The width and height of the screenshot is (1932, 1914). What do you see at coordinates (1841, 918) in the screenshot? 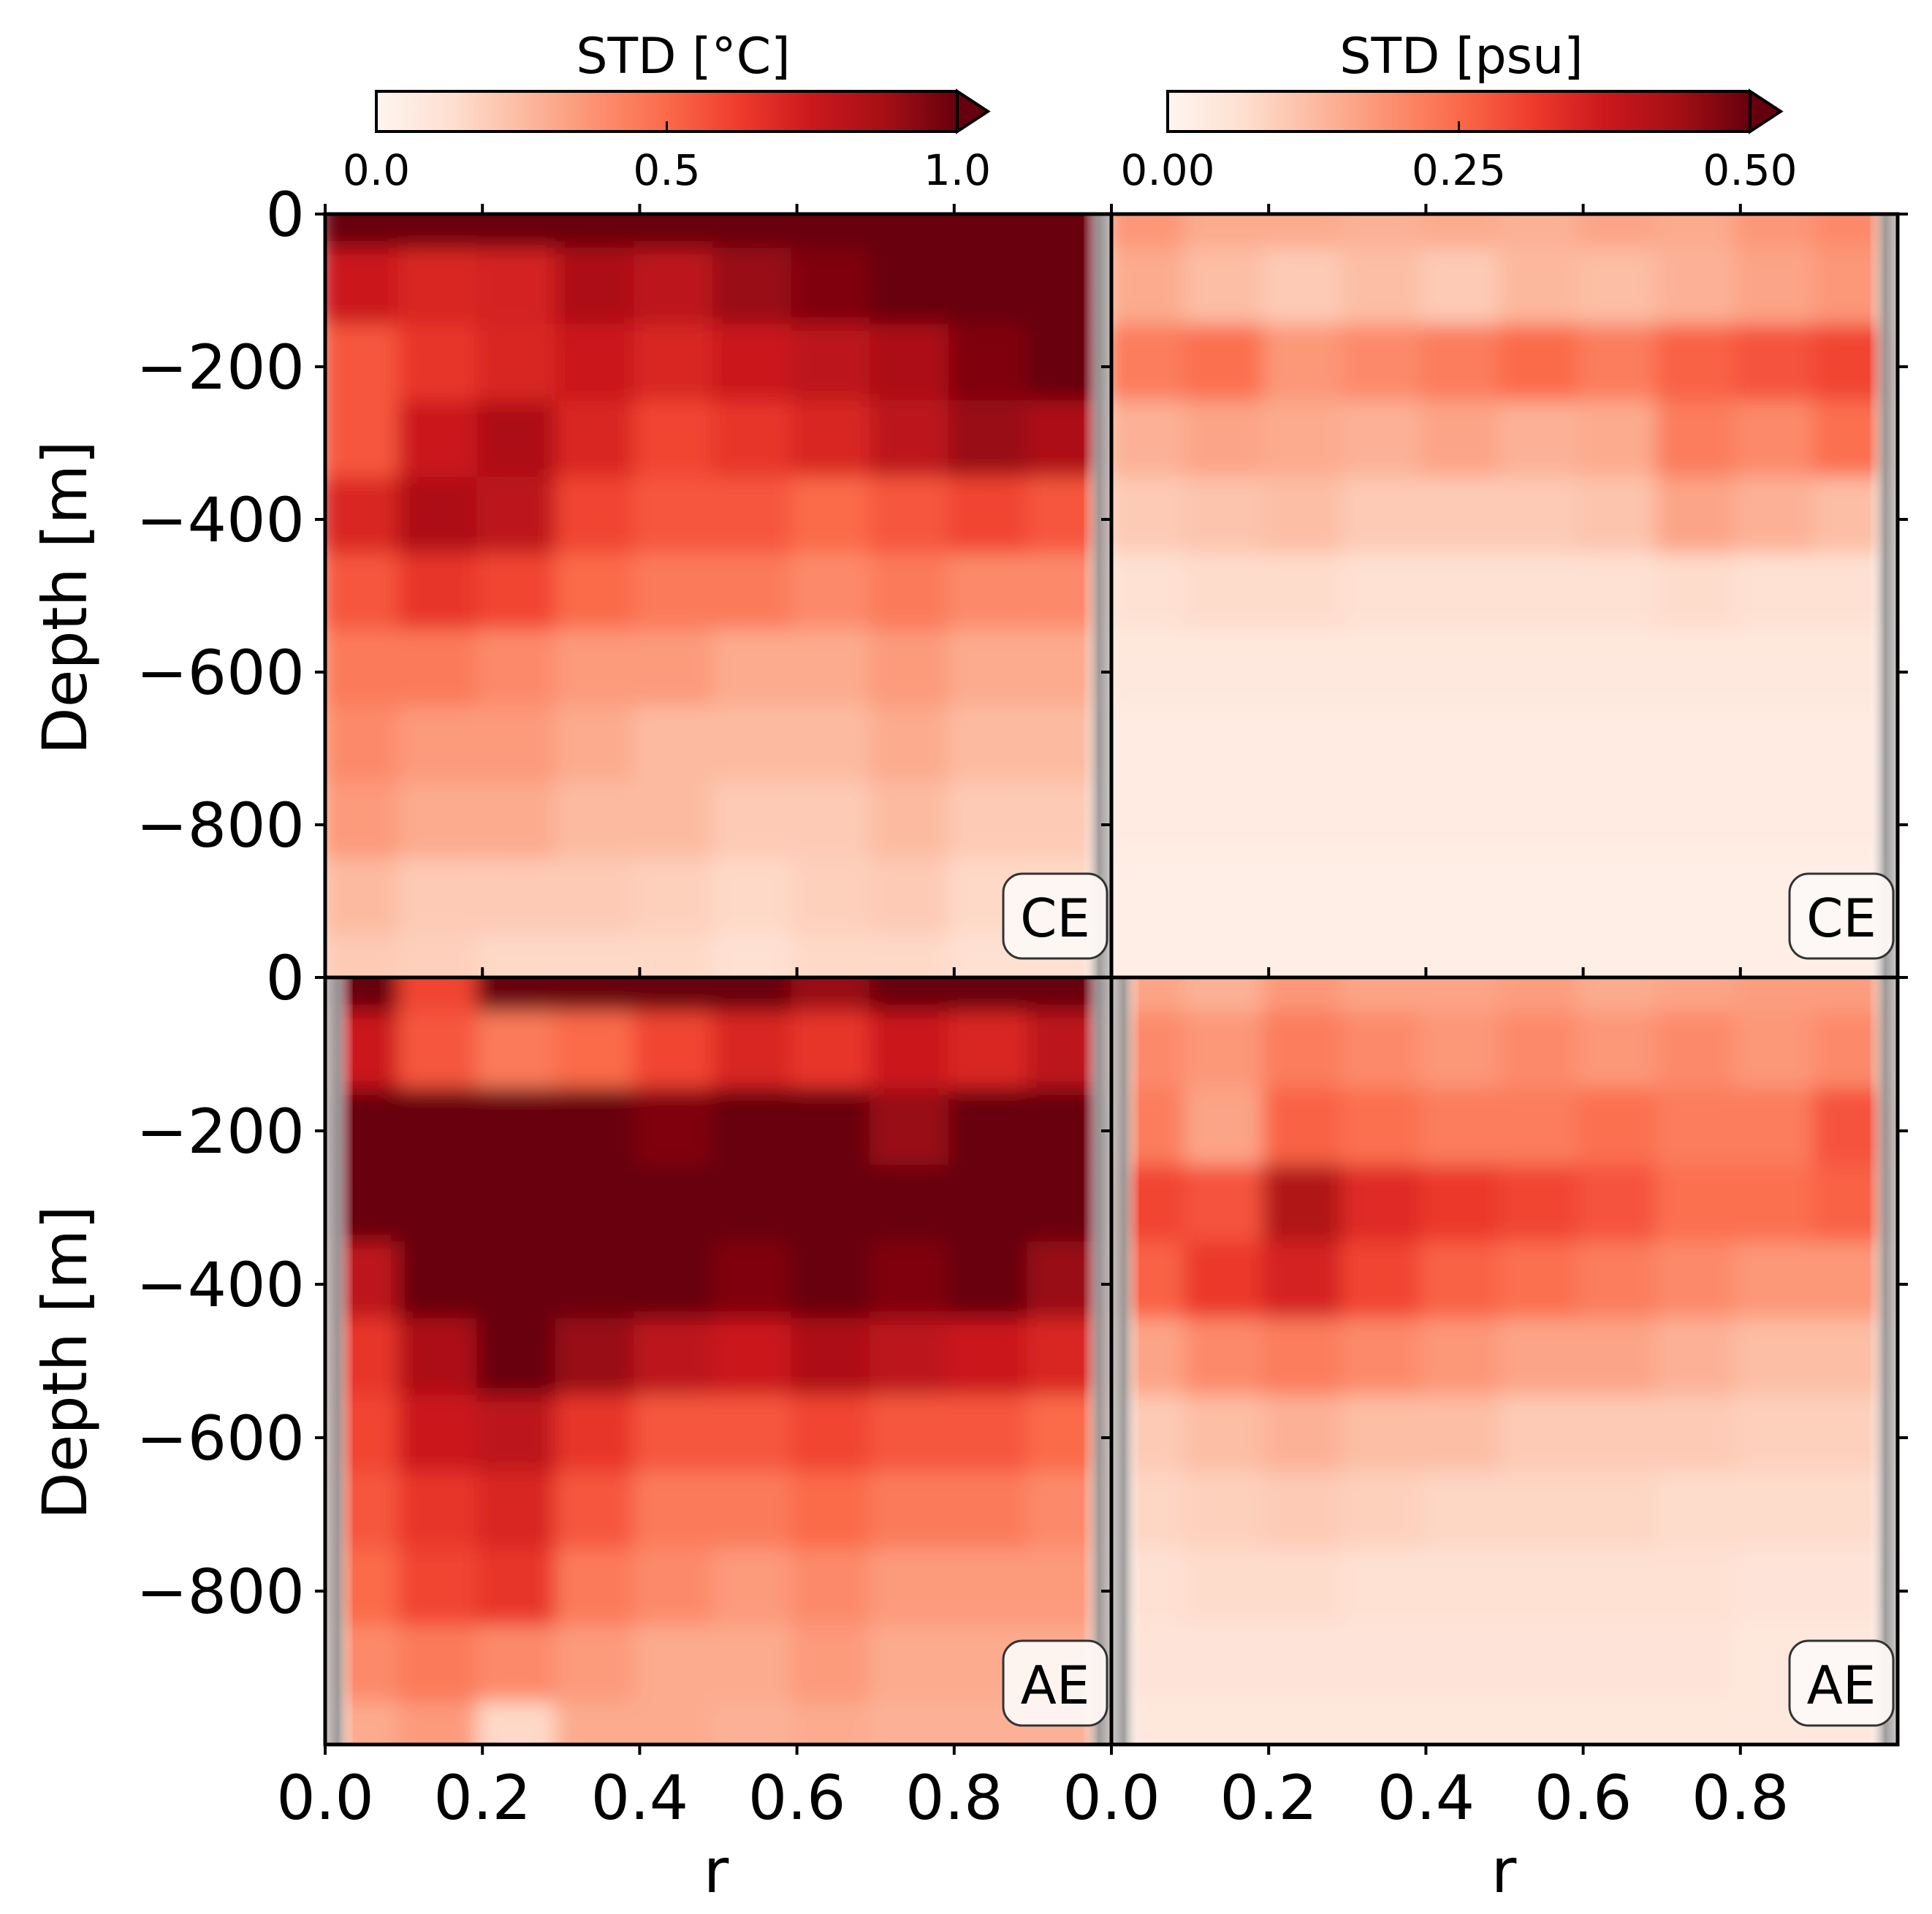
I see `panel-label: CE` at bounding box center [1841, 918].